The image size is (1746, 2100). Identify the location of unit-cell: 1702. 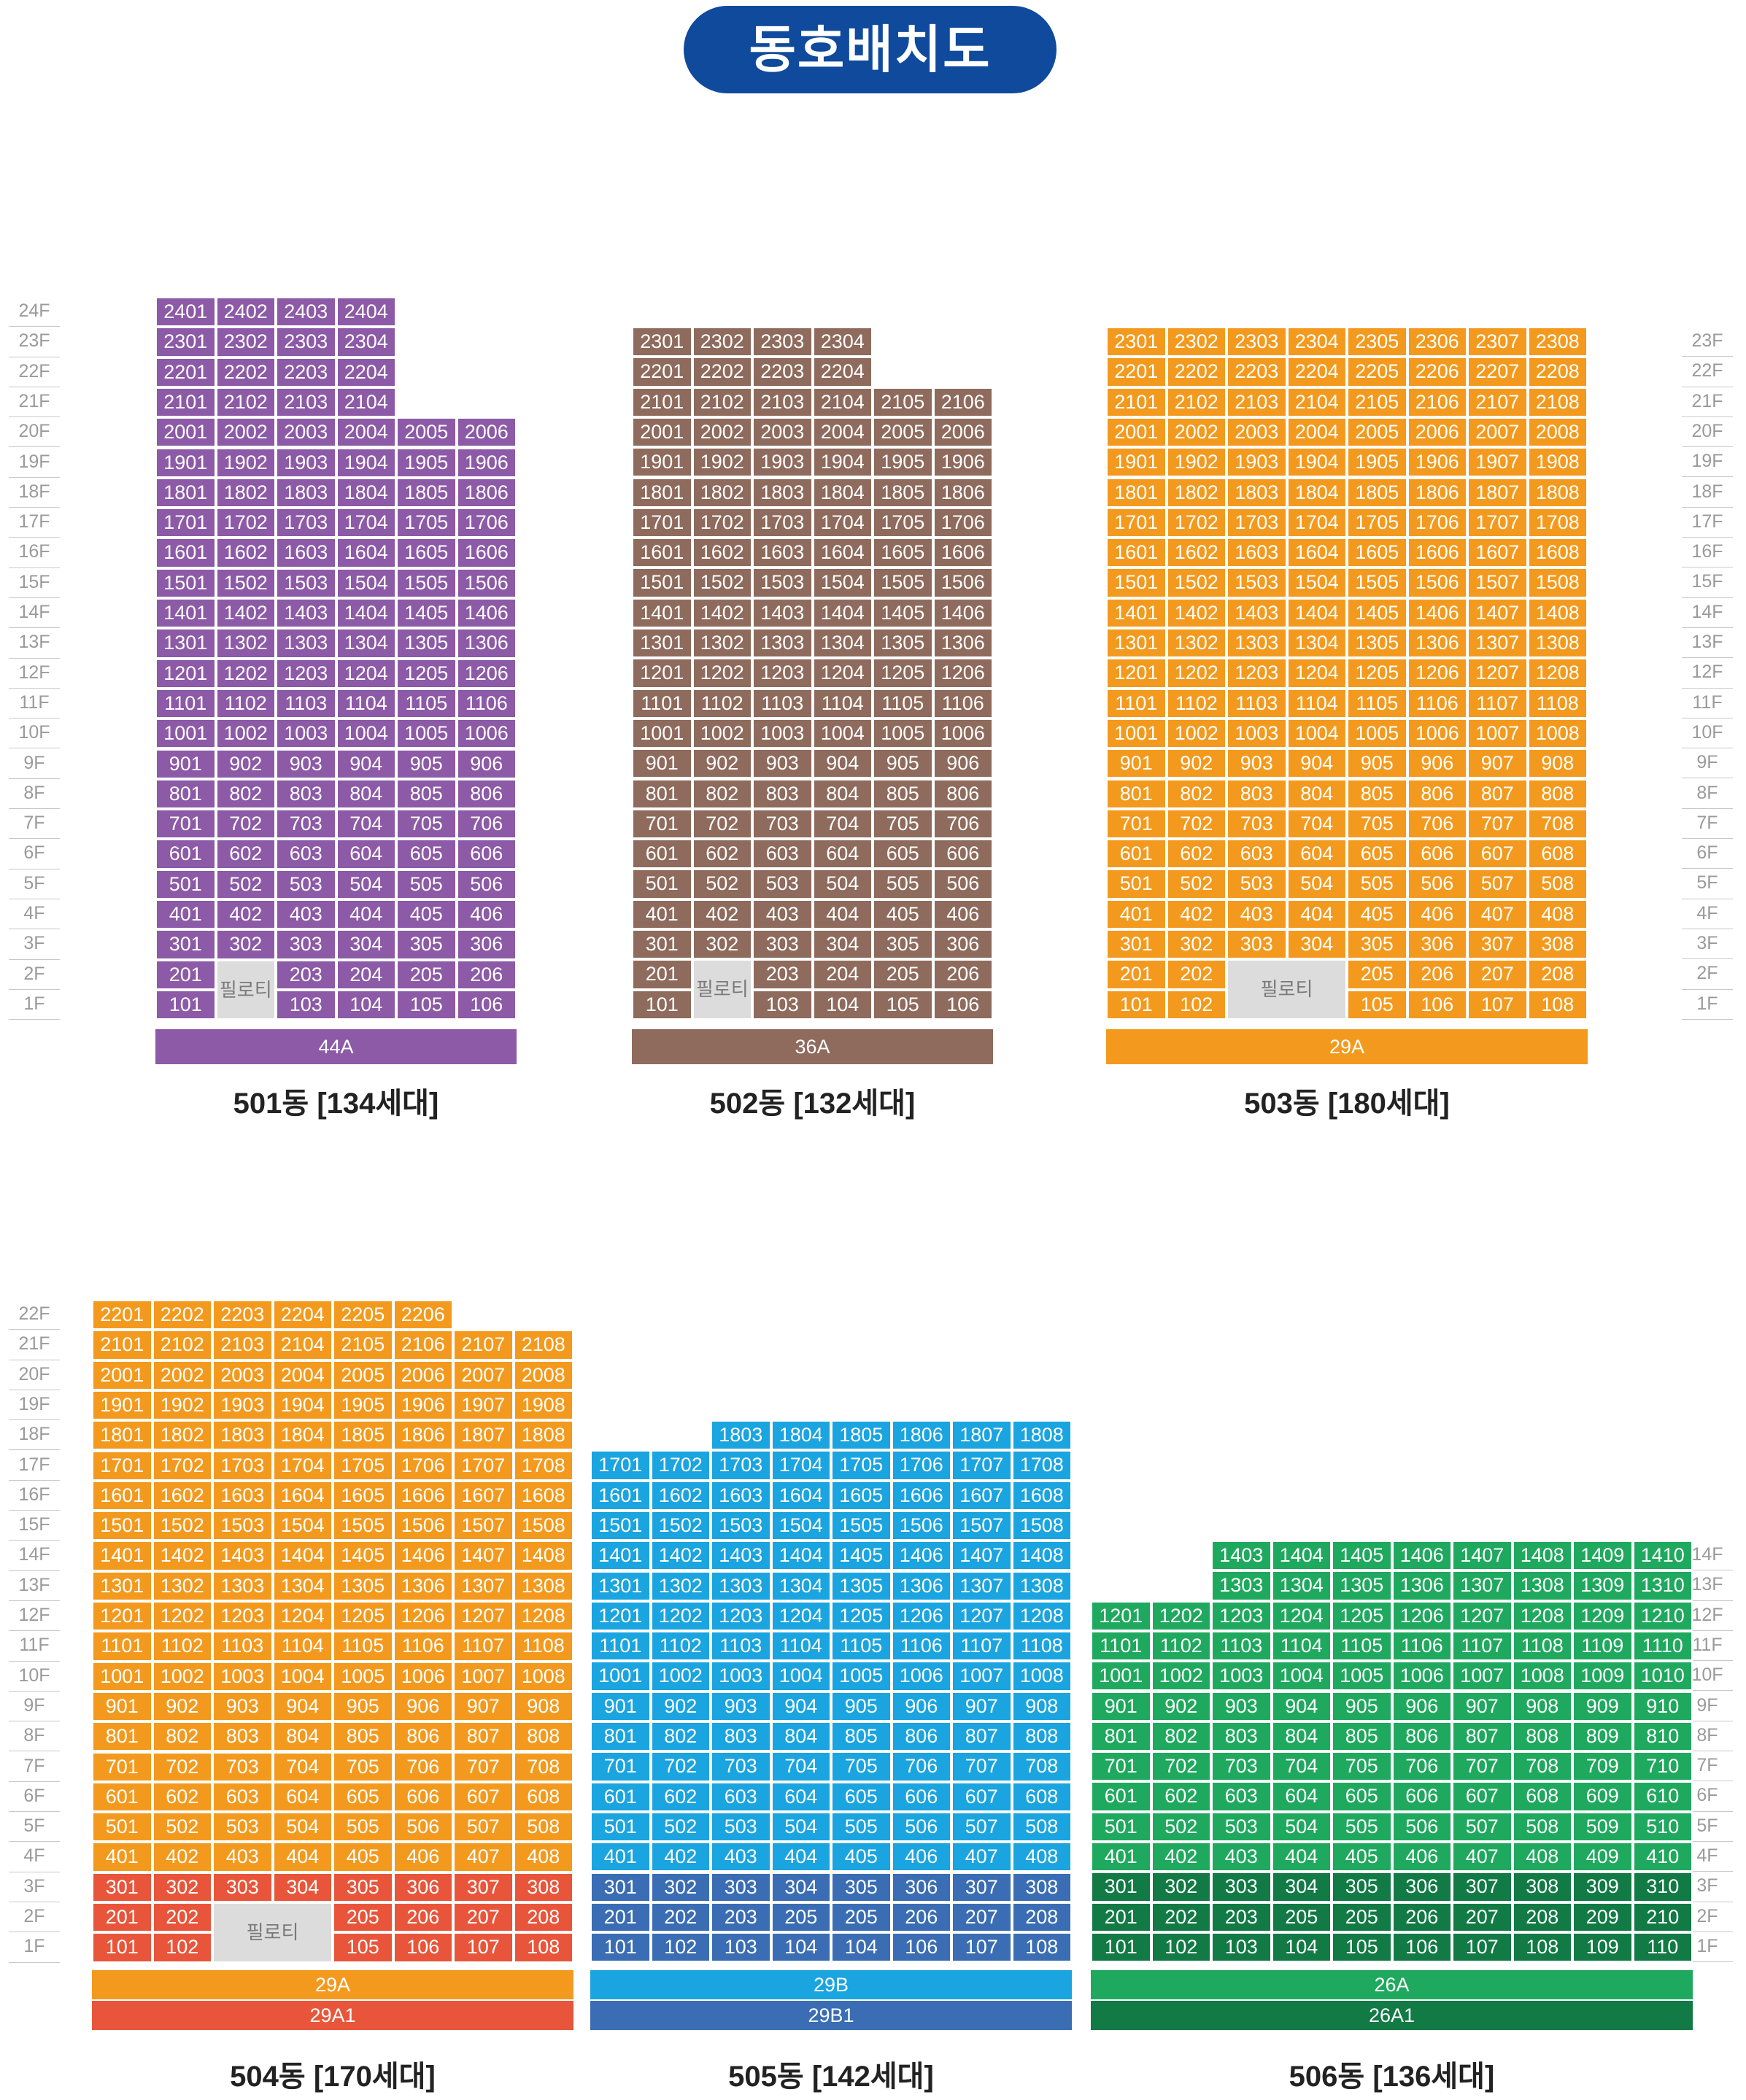
(1196, 522).